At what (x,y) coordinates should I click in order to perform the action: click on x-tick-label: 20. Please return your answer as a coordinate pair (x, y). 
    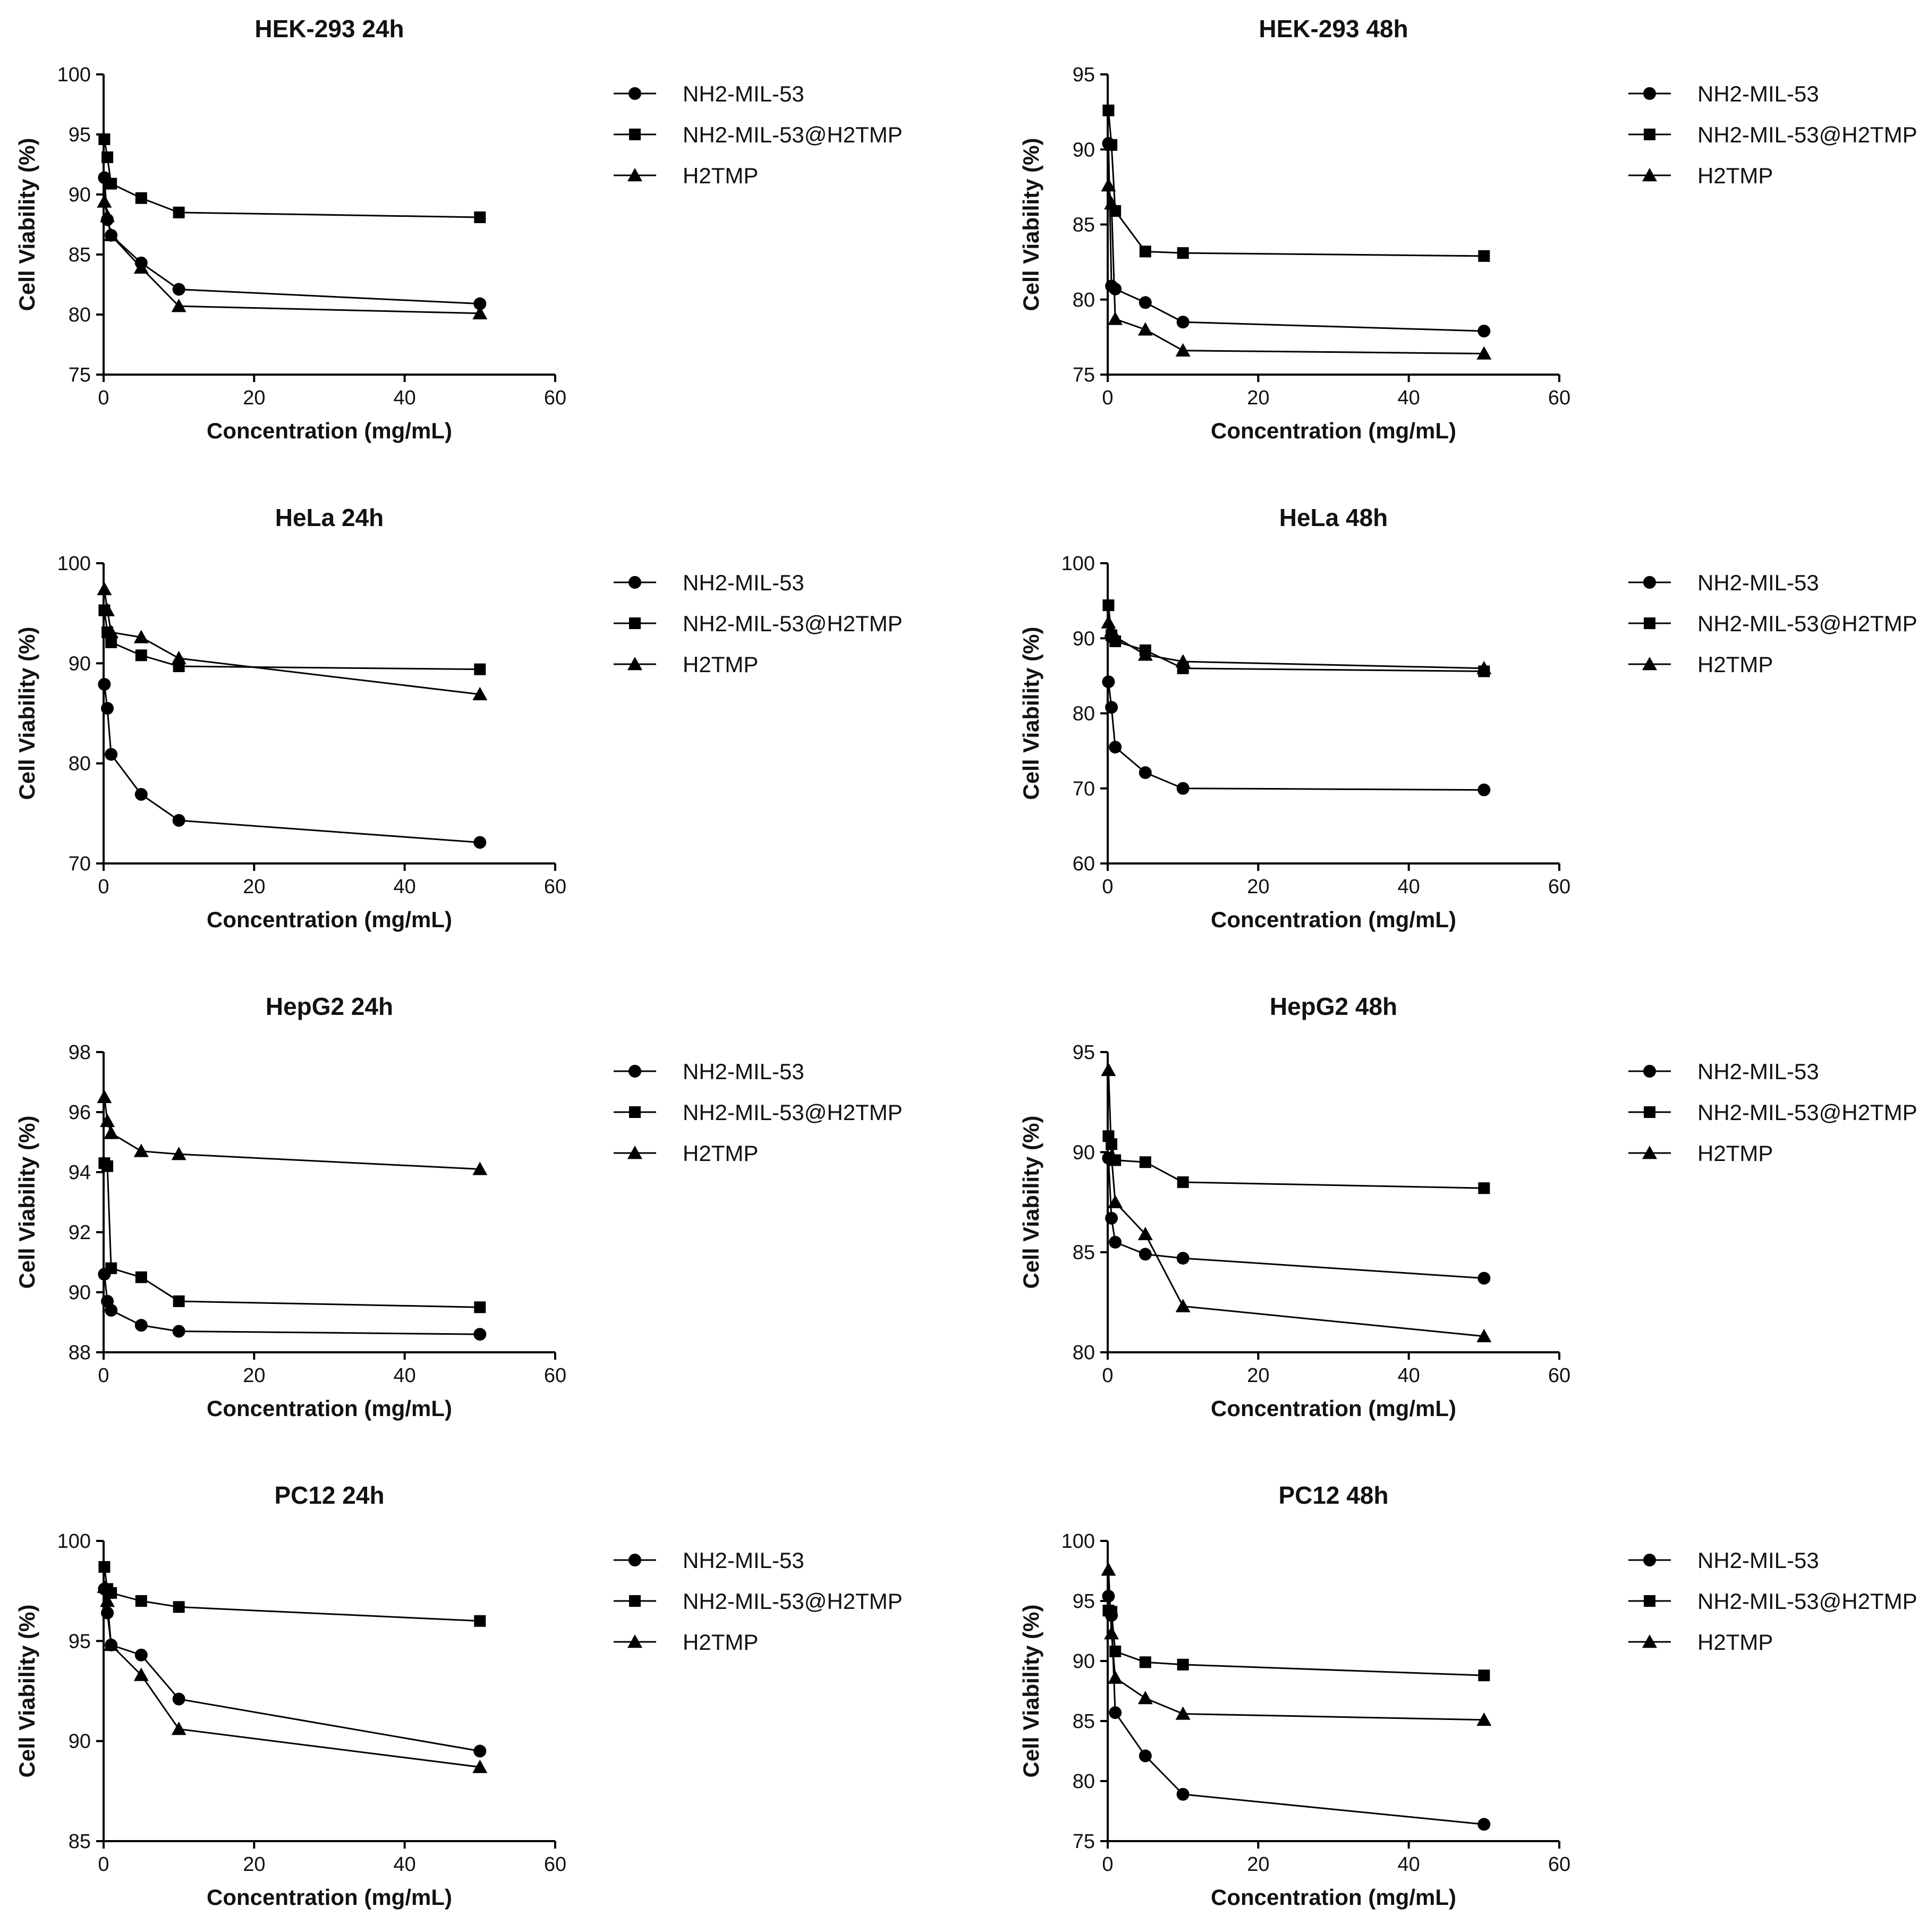
    Looking at the image, I should click on (254, 1376).